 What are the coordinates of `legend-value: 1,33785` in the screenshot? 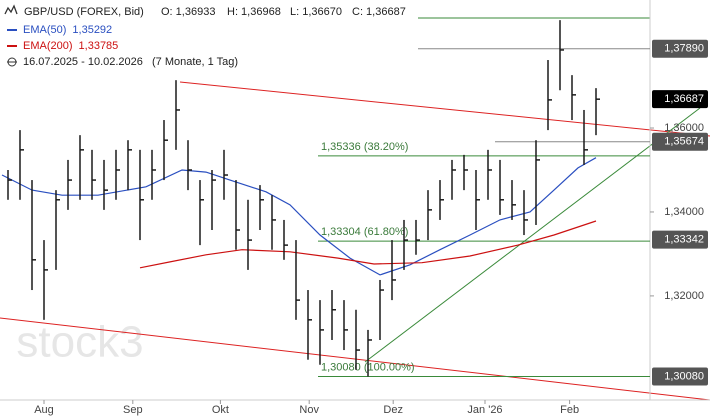 It's located at (99, 46).